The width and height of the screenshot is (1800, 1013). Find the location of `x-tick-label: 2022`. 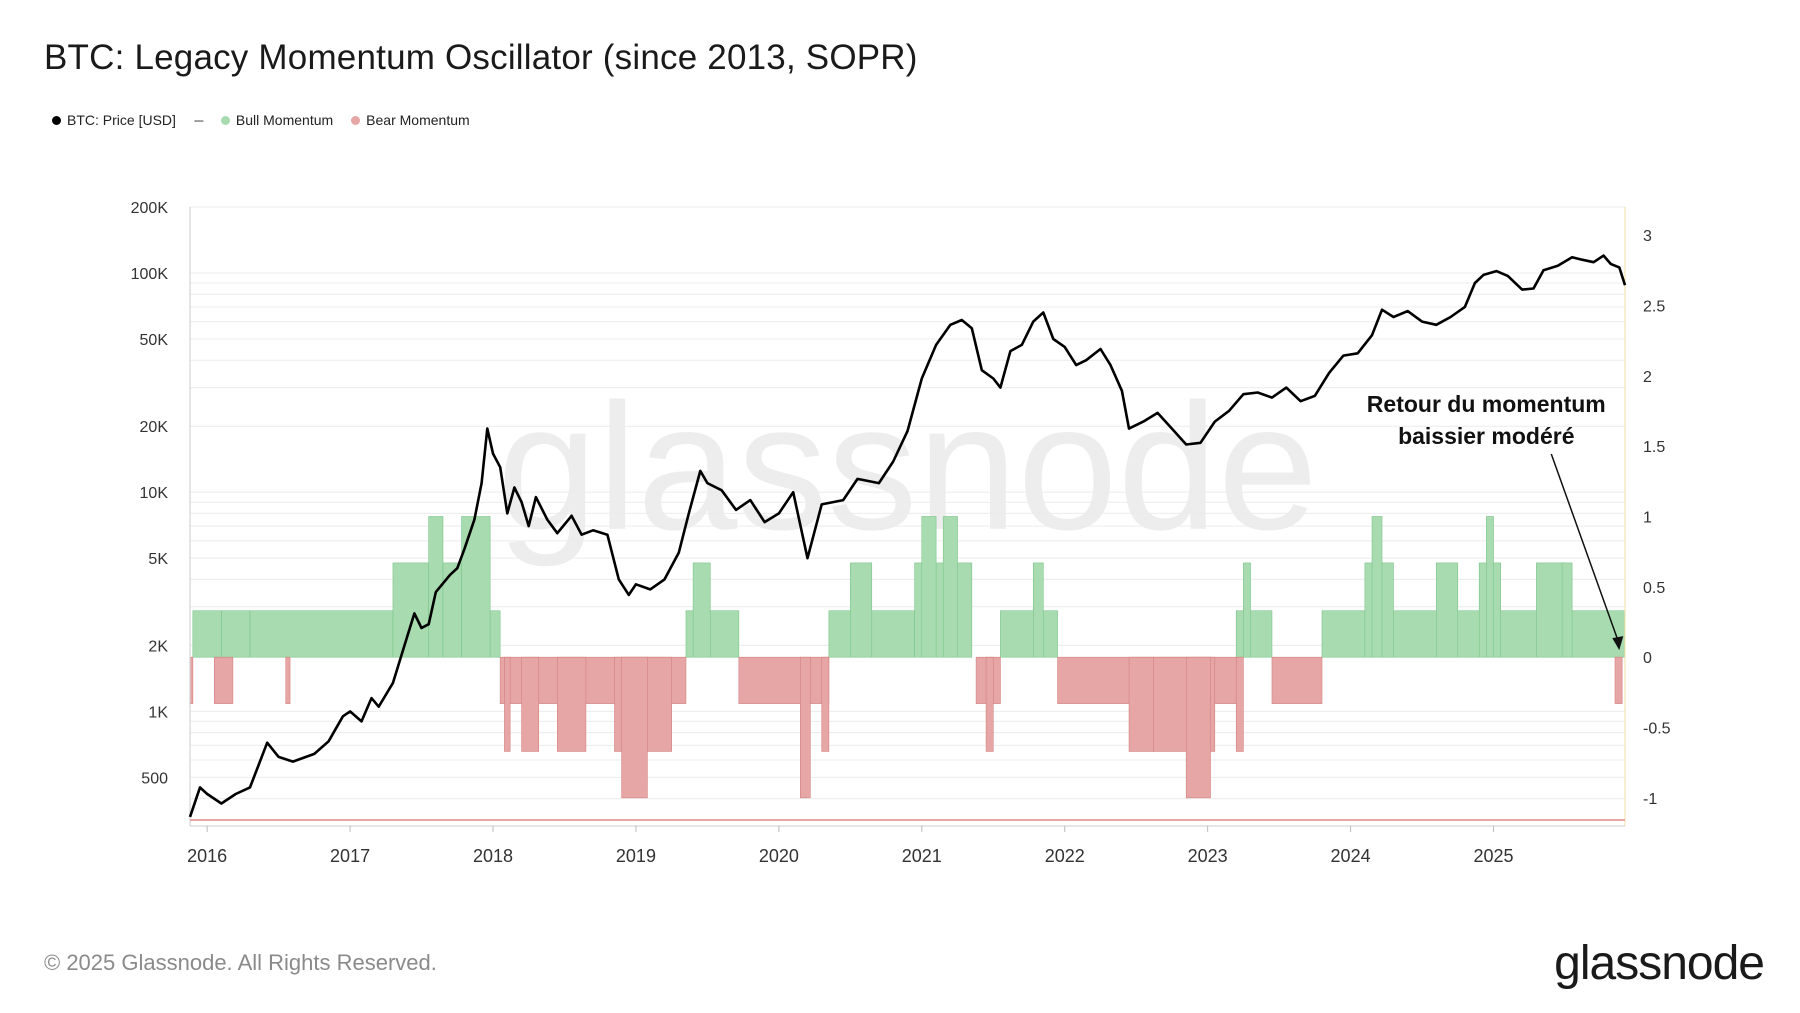

x-tick-label: 2022 is located at coordinates (1065, 856).